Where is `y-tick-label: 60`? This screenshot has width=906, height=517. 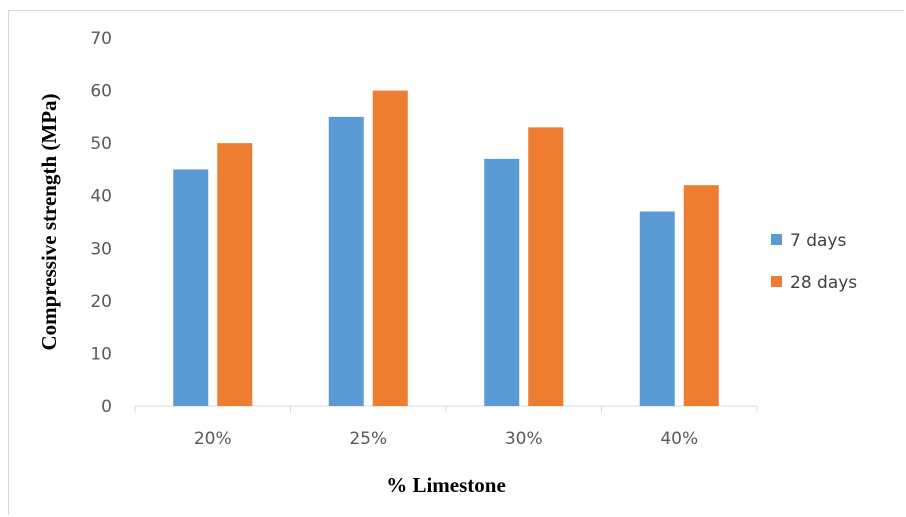 y-tick-label: 60 is located at coordinates (101, 92).